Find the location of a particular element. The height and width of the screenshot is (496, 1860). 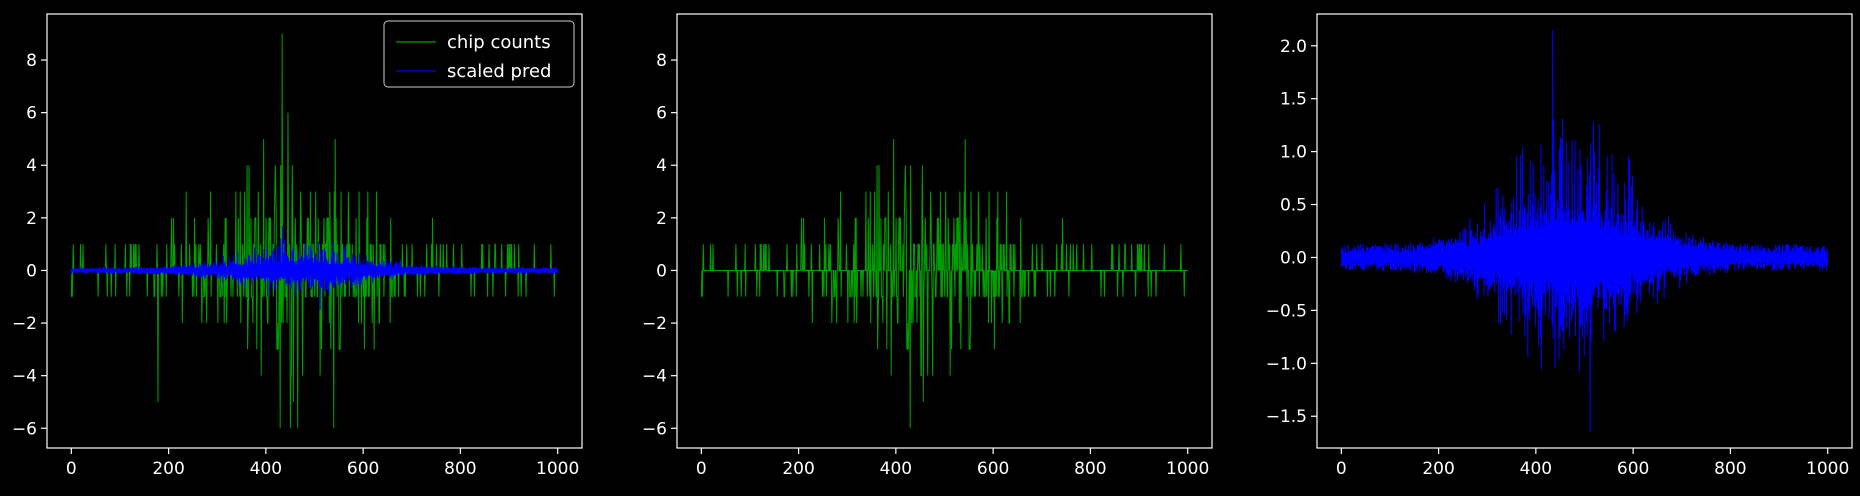

y-tick-label: −1.0 is located at coordinates (1286, 364).